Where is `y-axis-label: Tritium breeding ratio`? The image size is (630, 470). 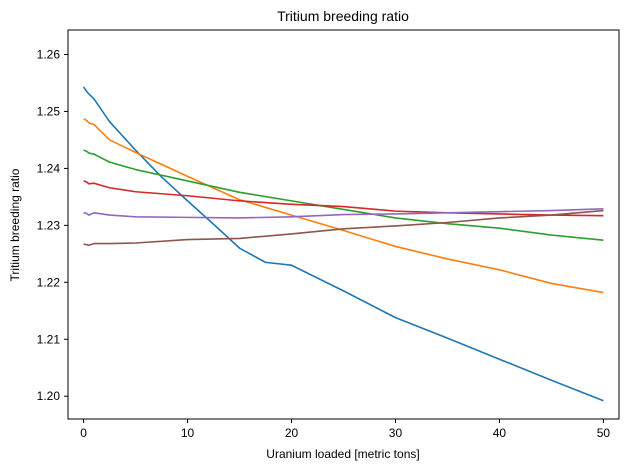 y-axis-label: Tritium breeding ratio is located at coordinates (15, 224).